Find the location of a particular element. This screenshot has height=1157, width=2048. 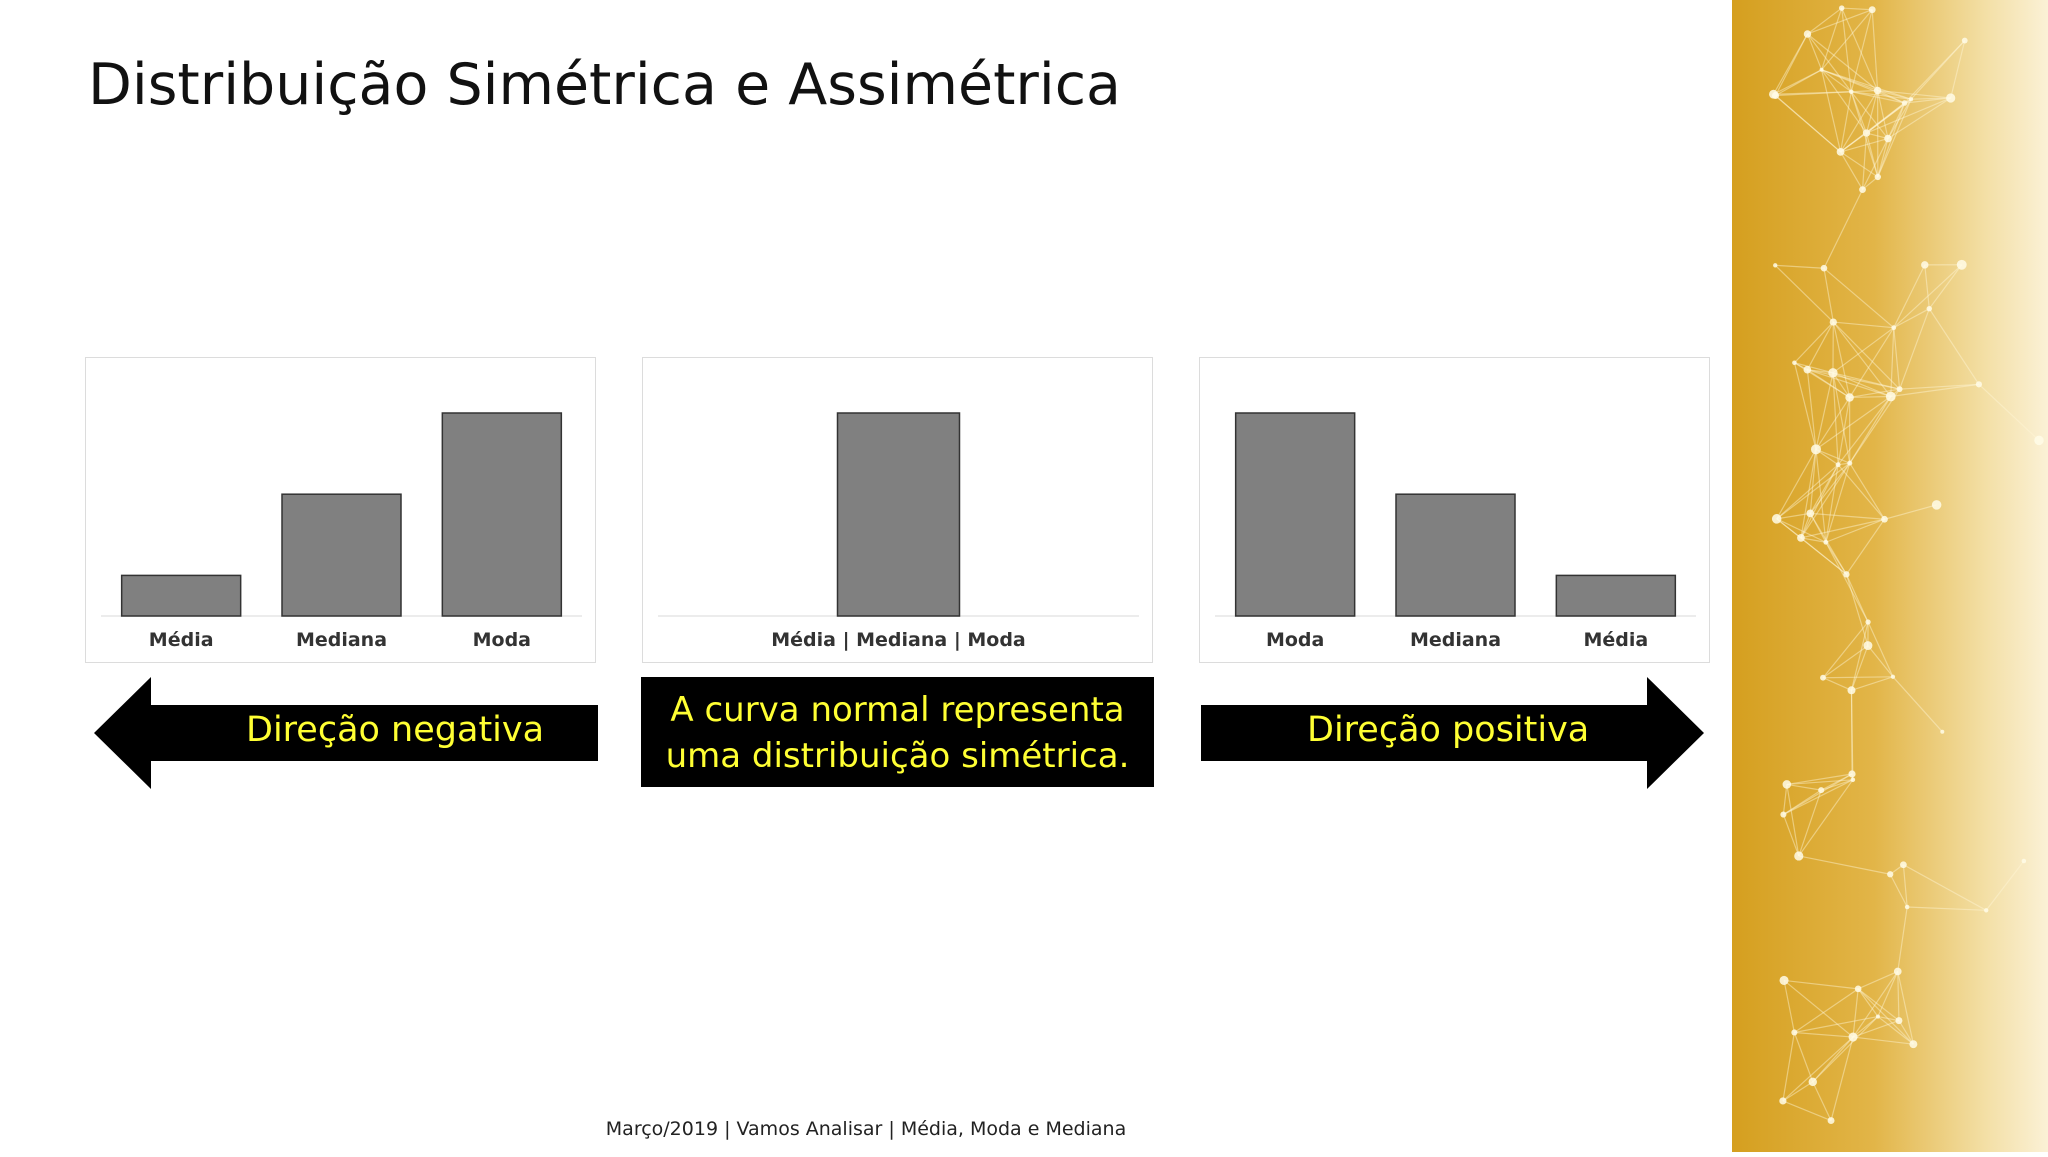

category-label-0: Média is located at coordinates (181, 640).